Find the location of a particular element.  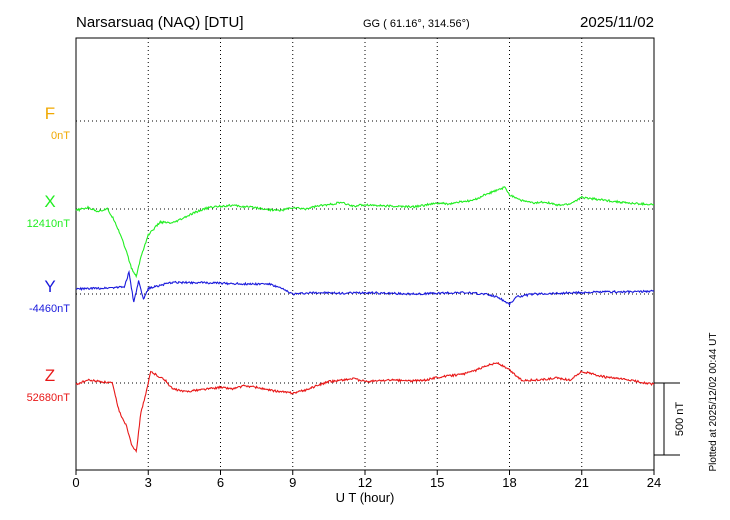

plotted-at-note: Plotted at 2025/12/02 00:44 UT is located at coordinates (713, 402).